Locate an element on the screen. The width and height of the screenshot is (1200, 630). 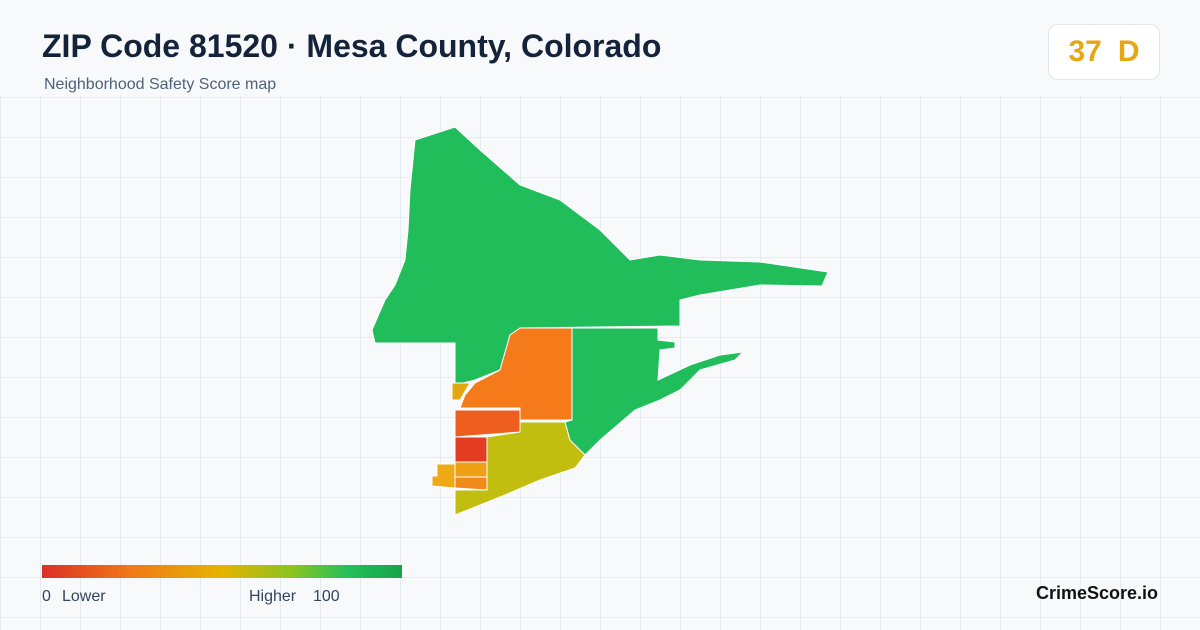
score-grade: D is located at coordinates (1128, 51).